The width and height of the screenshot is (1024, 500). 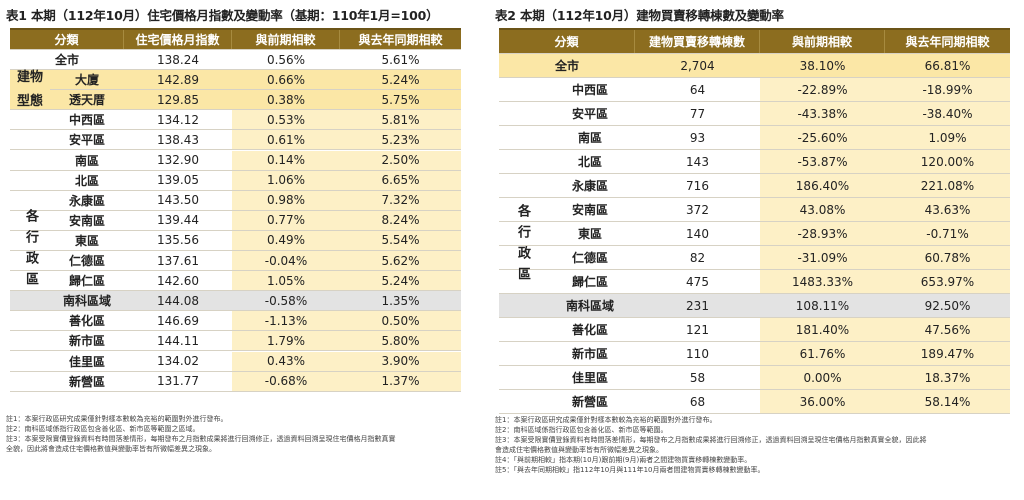 What do you see at coordinates (697, 137) in the screenshot?
I see `right-district-count: 93` at bounding box center [697, 137].